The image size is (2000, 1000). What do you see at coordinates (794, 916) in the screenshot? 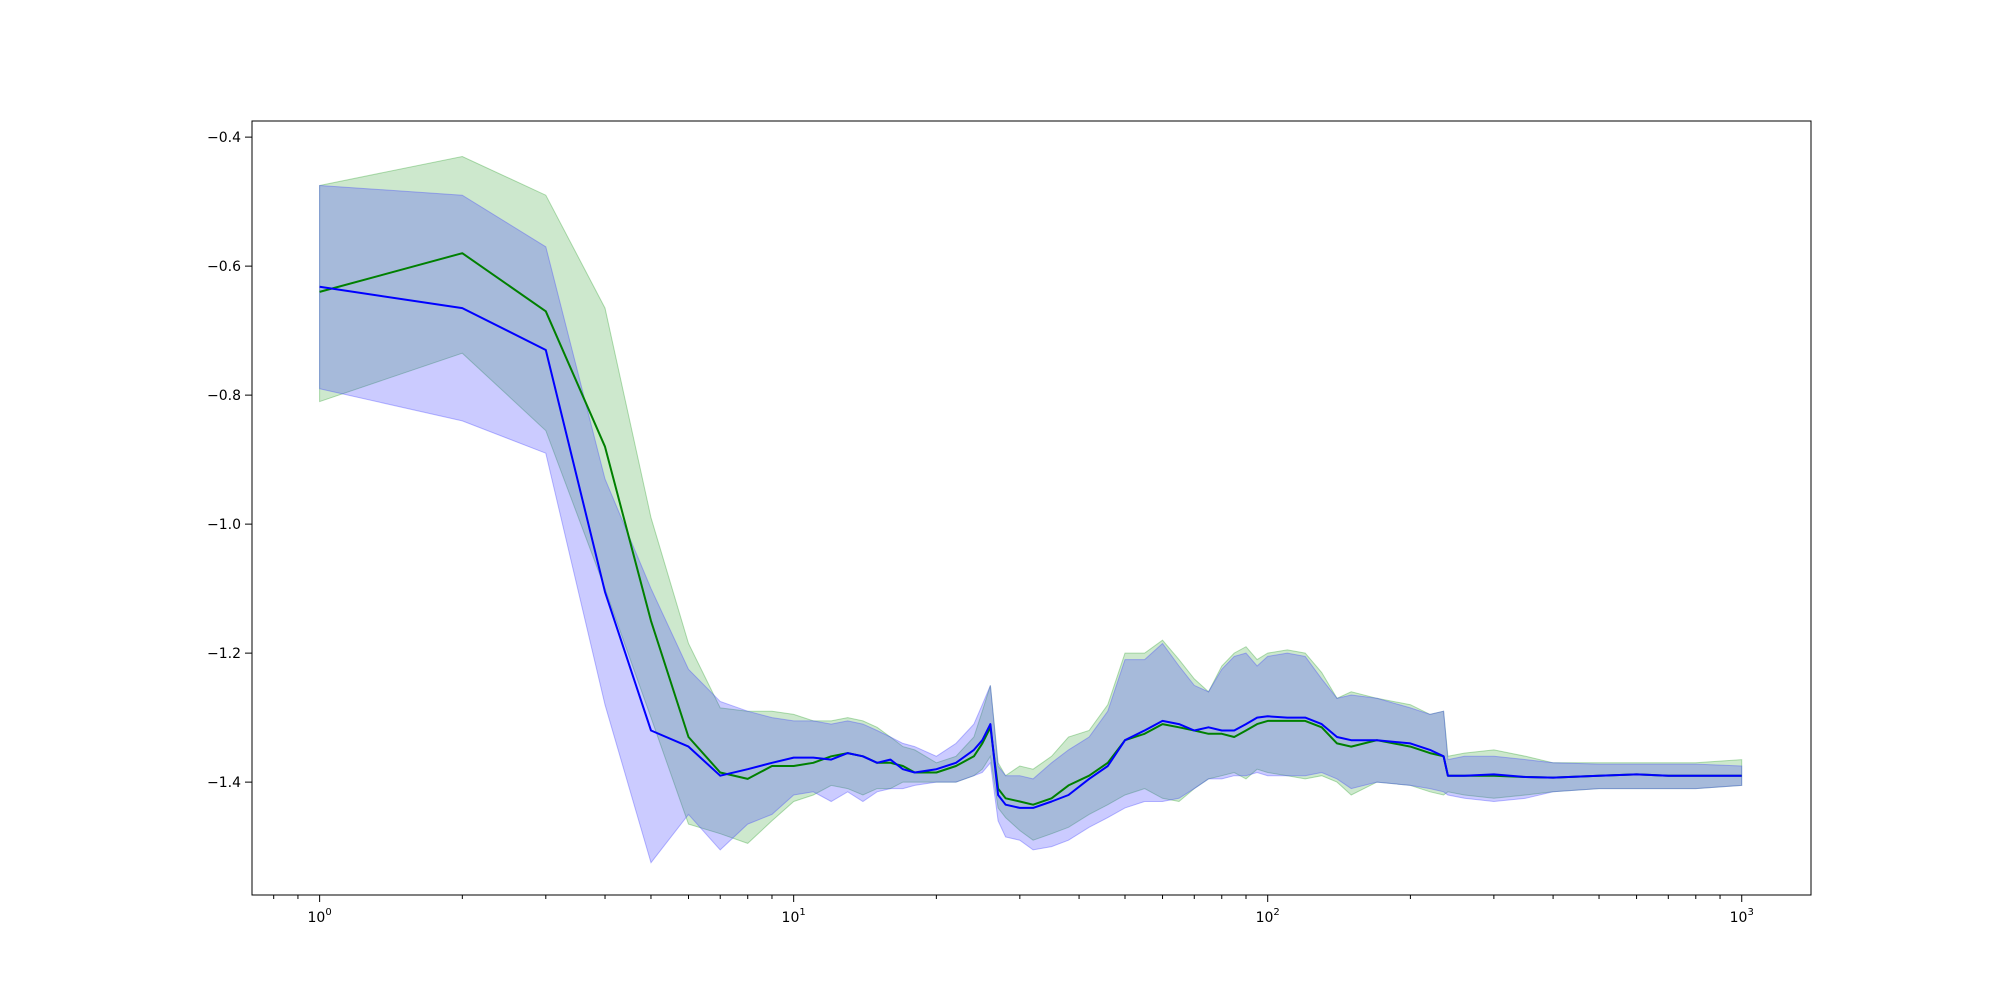
I see `x-tick-label: 10¹` at bounding box center [794, 916].